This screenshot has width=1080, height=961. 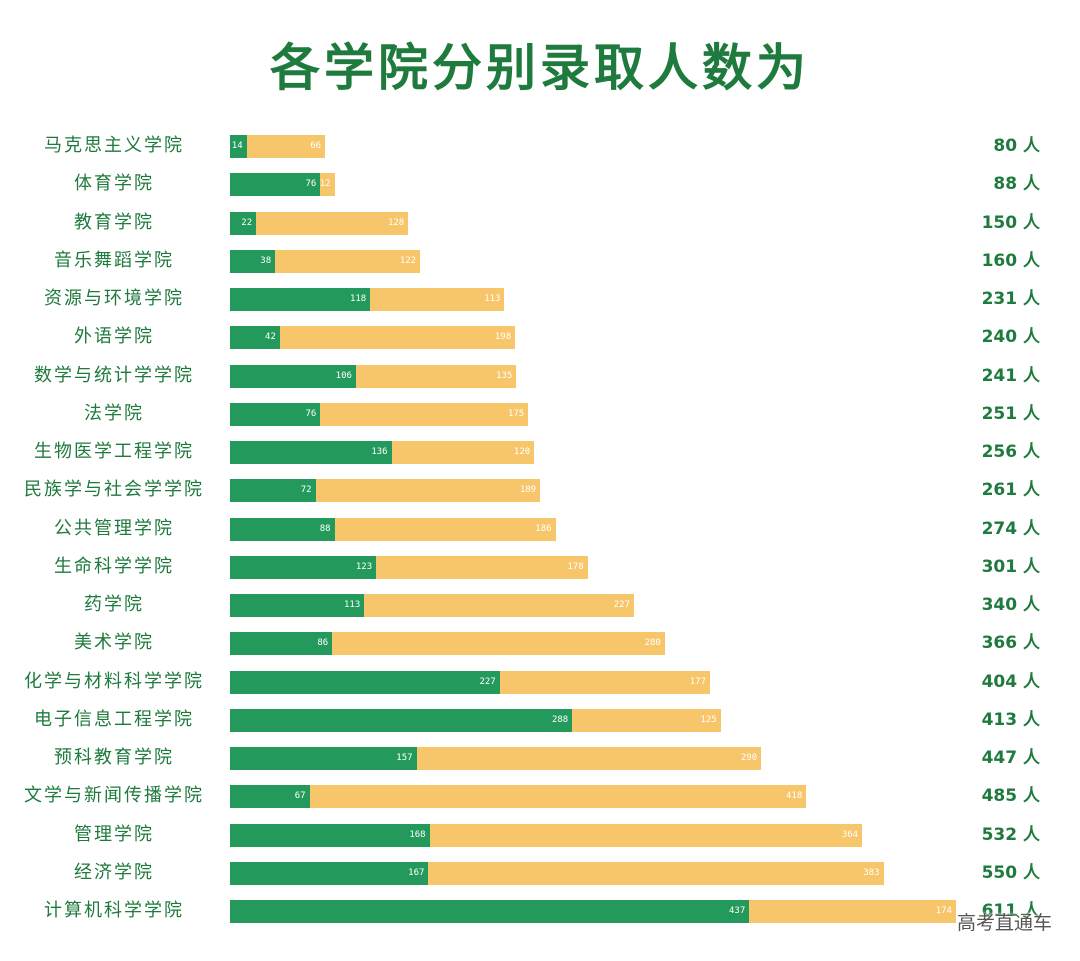 I want to click on bar-segment-green: 157, so click(x=323, y=758).